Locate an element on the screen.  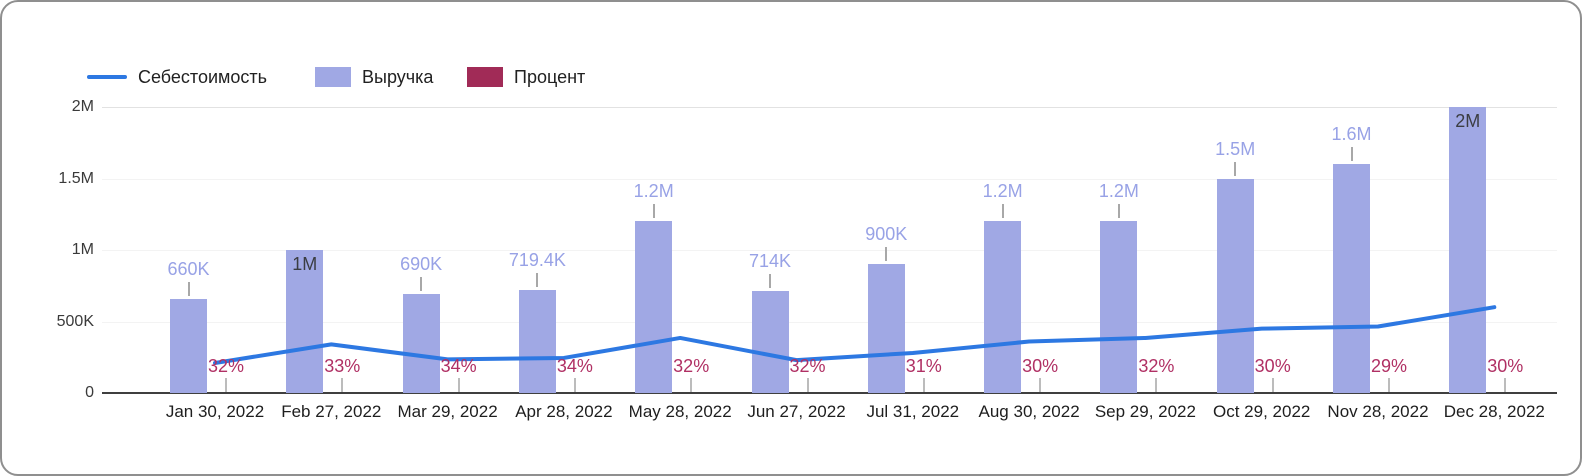
x-axis-date-label: Jan 30, 2022 is located at coordinates (215, 411).